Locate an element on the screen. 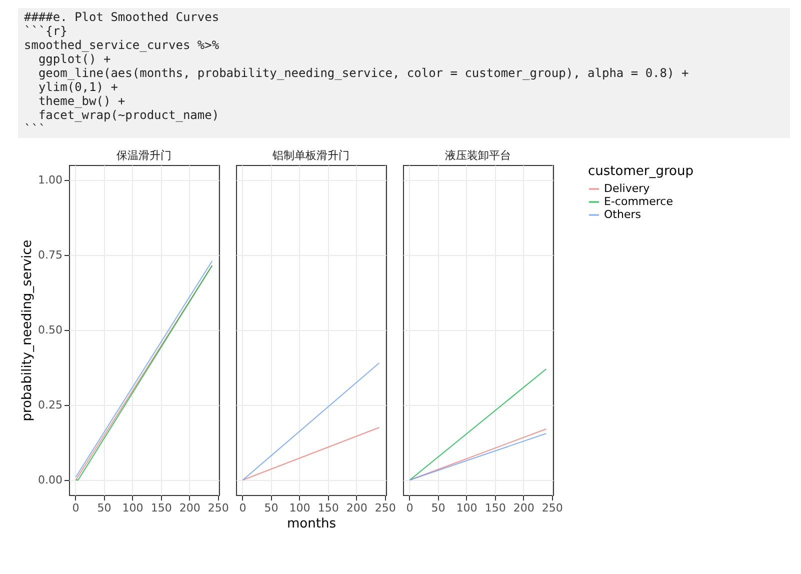 The image size is (801, 574). legend-title: customer_group is located at coordinates (641, 171).